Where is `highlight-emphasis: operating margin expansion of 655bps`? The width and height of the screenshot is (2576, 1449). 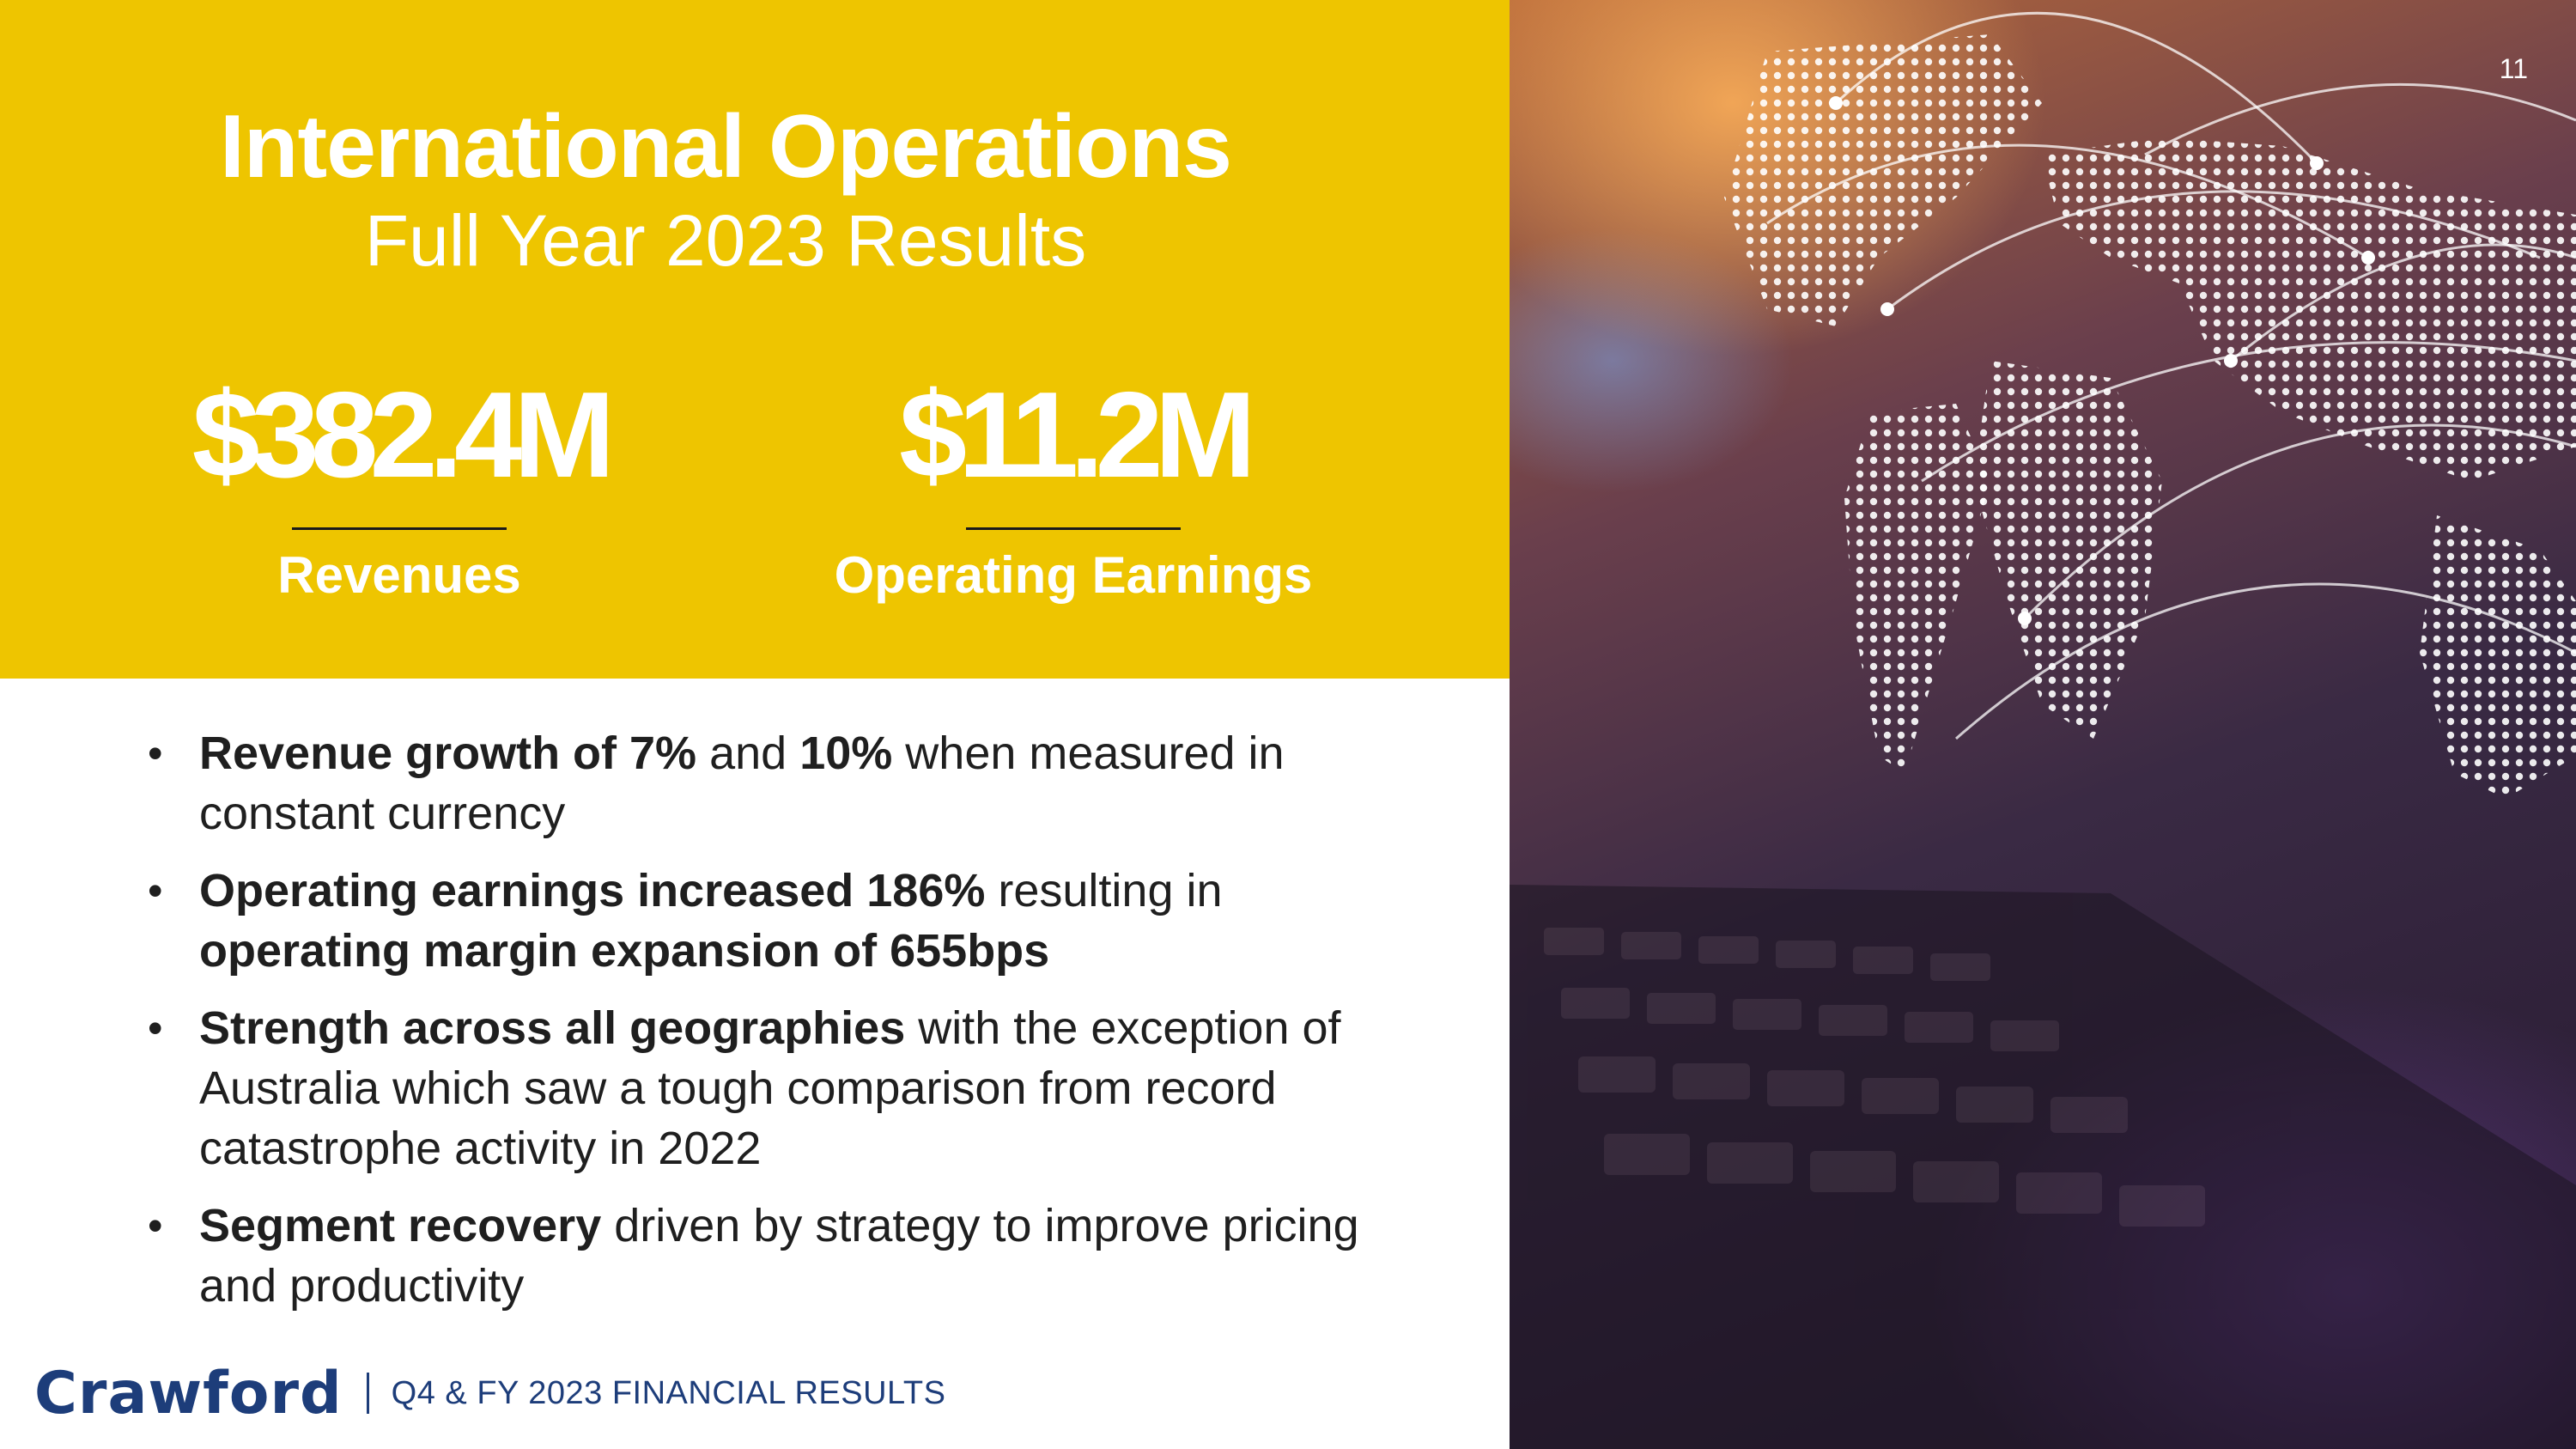
highlight-emphasis: operating margin expansion of 655bps is located at coordinates (625, 951).